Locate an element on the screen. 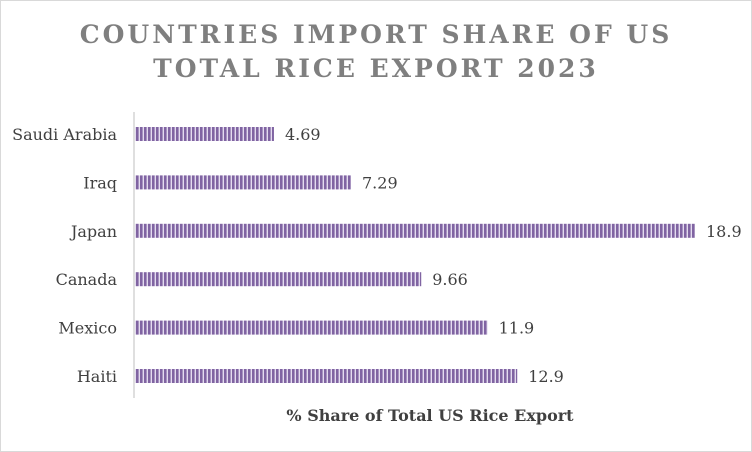 The image size is (752, 452). category-label: Iraq is located at coordinates (100, 182).